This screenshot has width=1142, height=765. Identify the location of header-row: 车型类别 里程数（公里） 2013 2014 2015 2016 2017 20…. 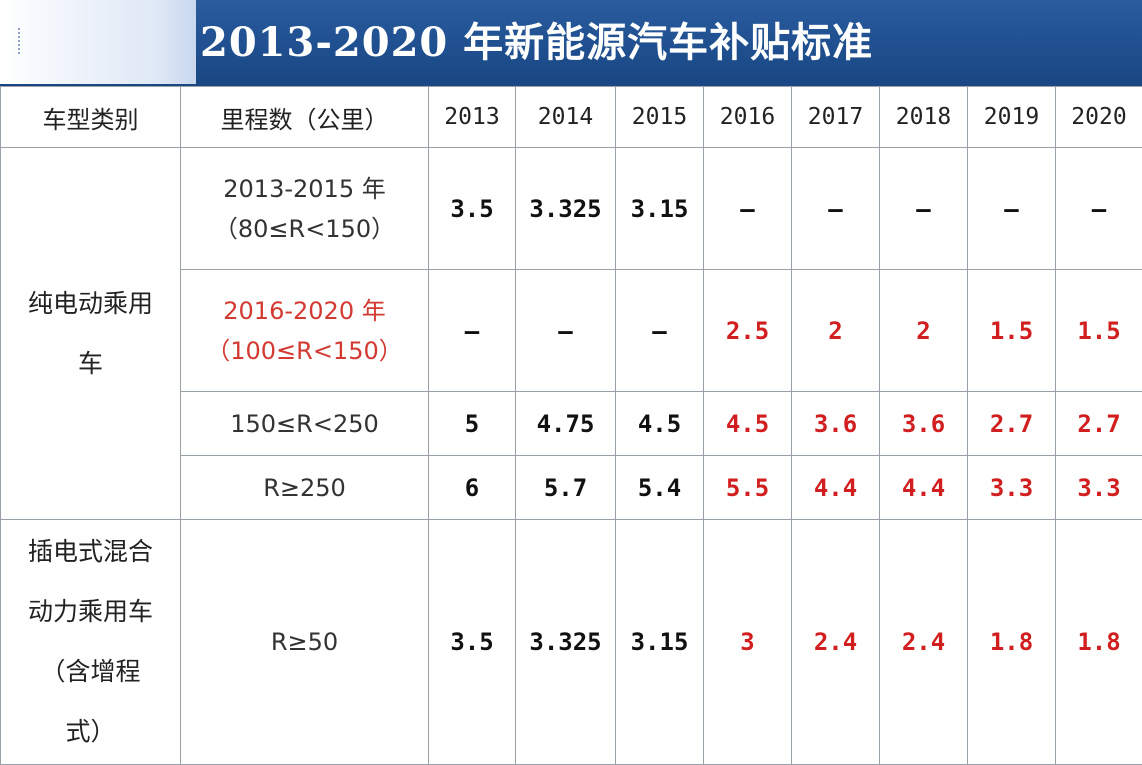
(571, 117).